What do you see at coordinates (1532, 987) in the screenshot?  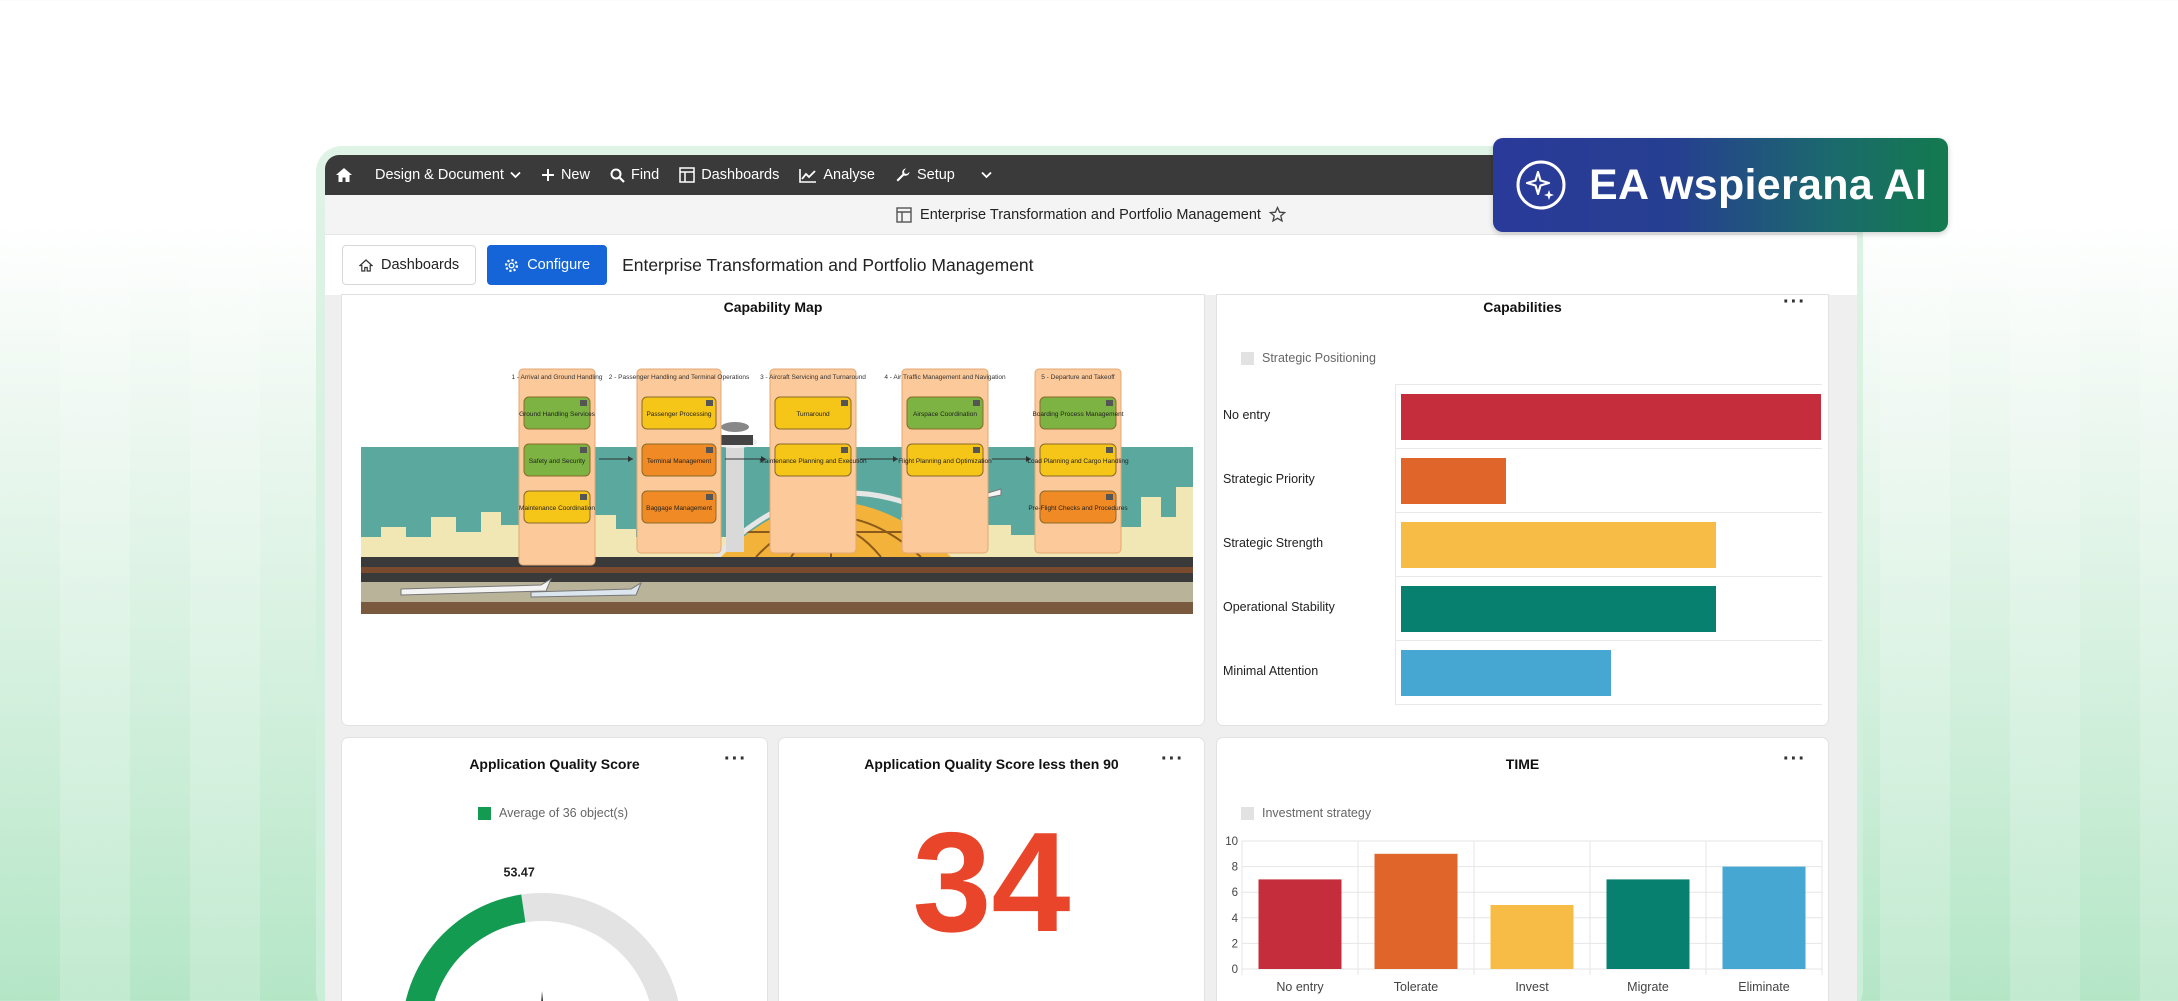 I see `x-tick-label: Invest` at bounding box center [1532, 987].